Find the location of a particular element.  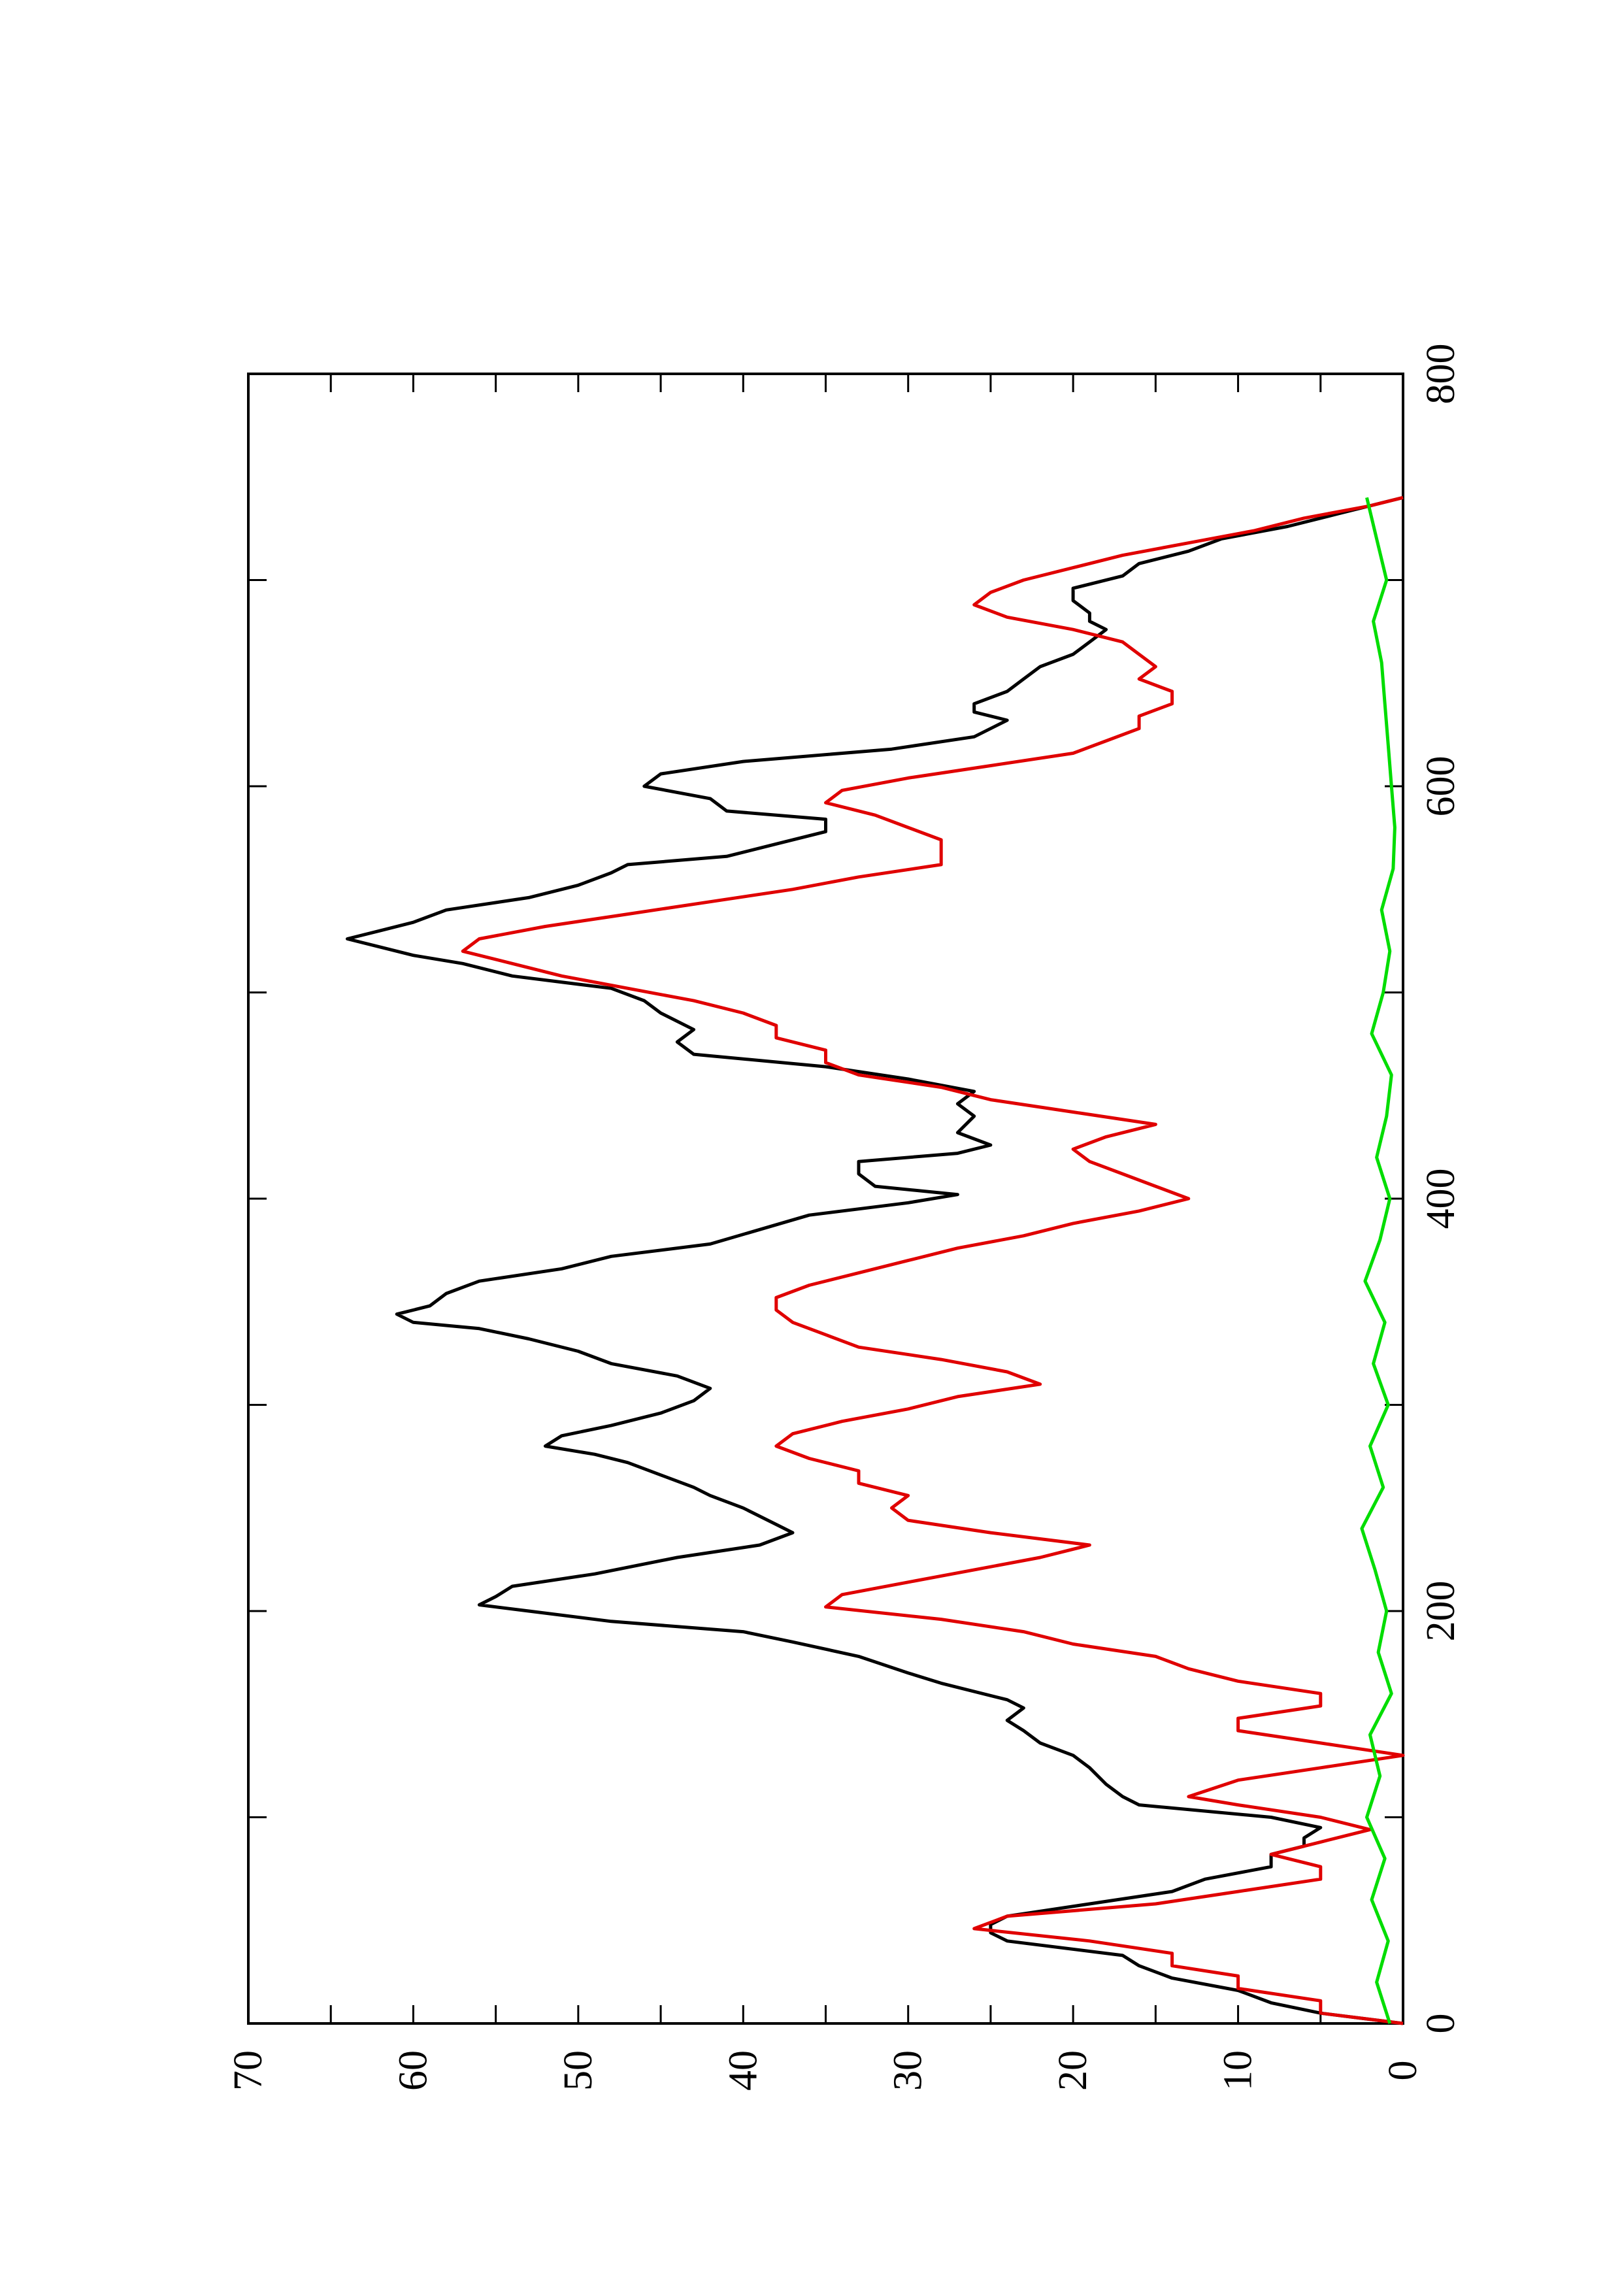

series-green-line is located at coordinates (1379, 1260).